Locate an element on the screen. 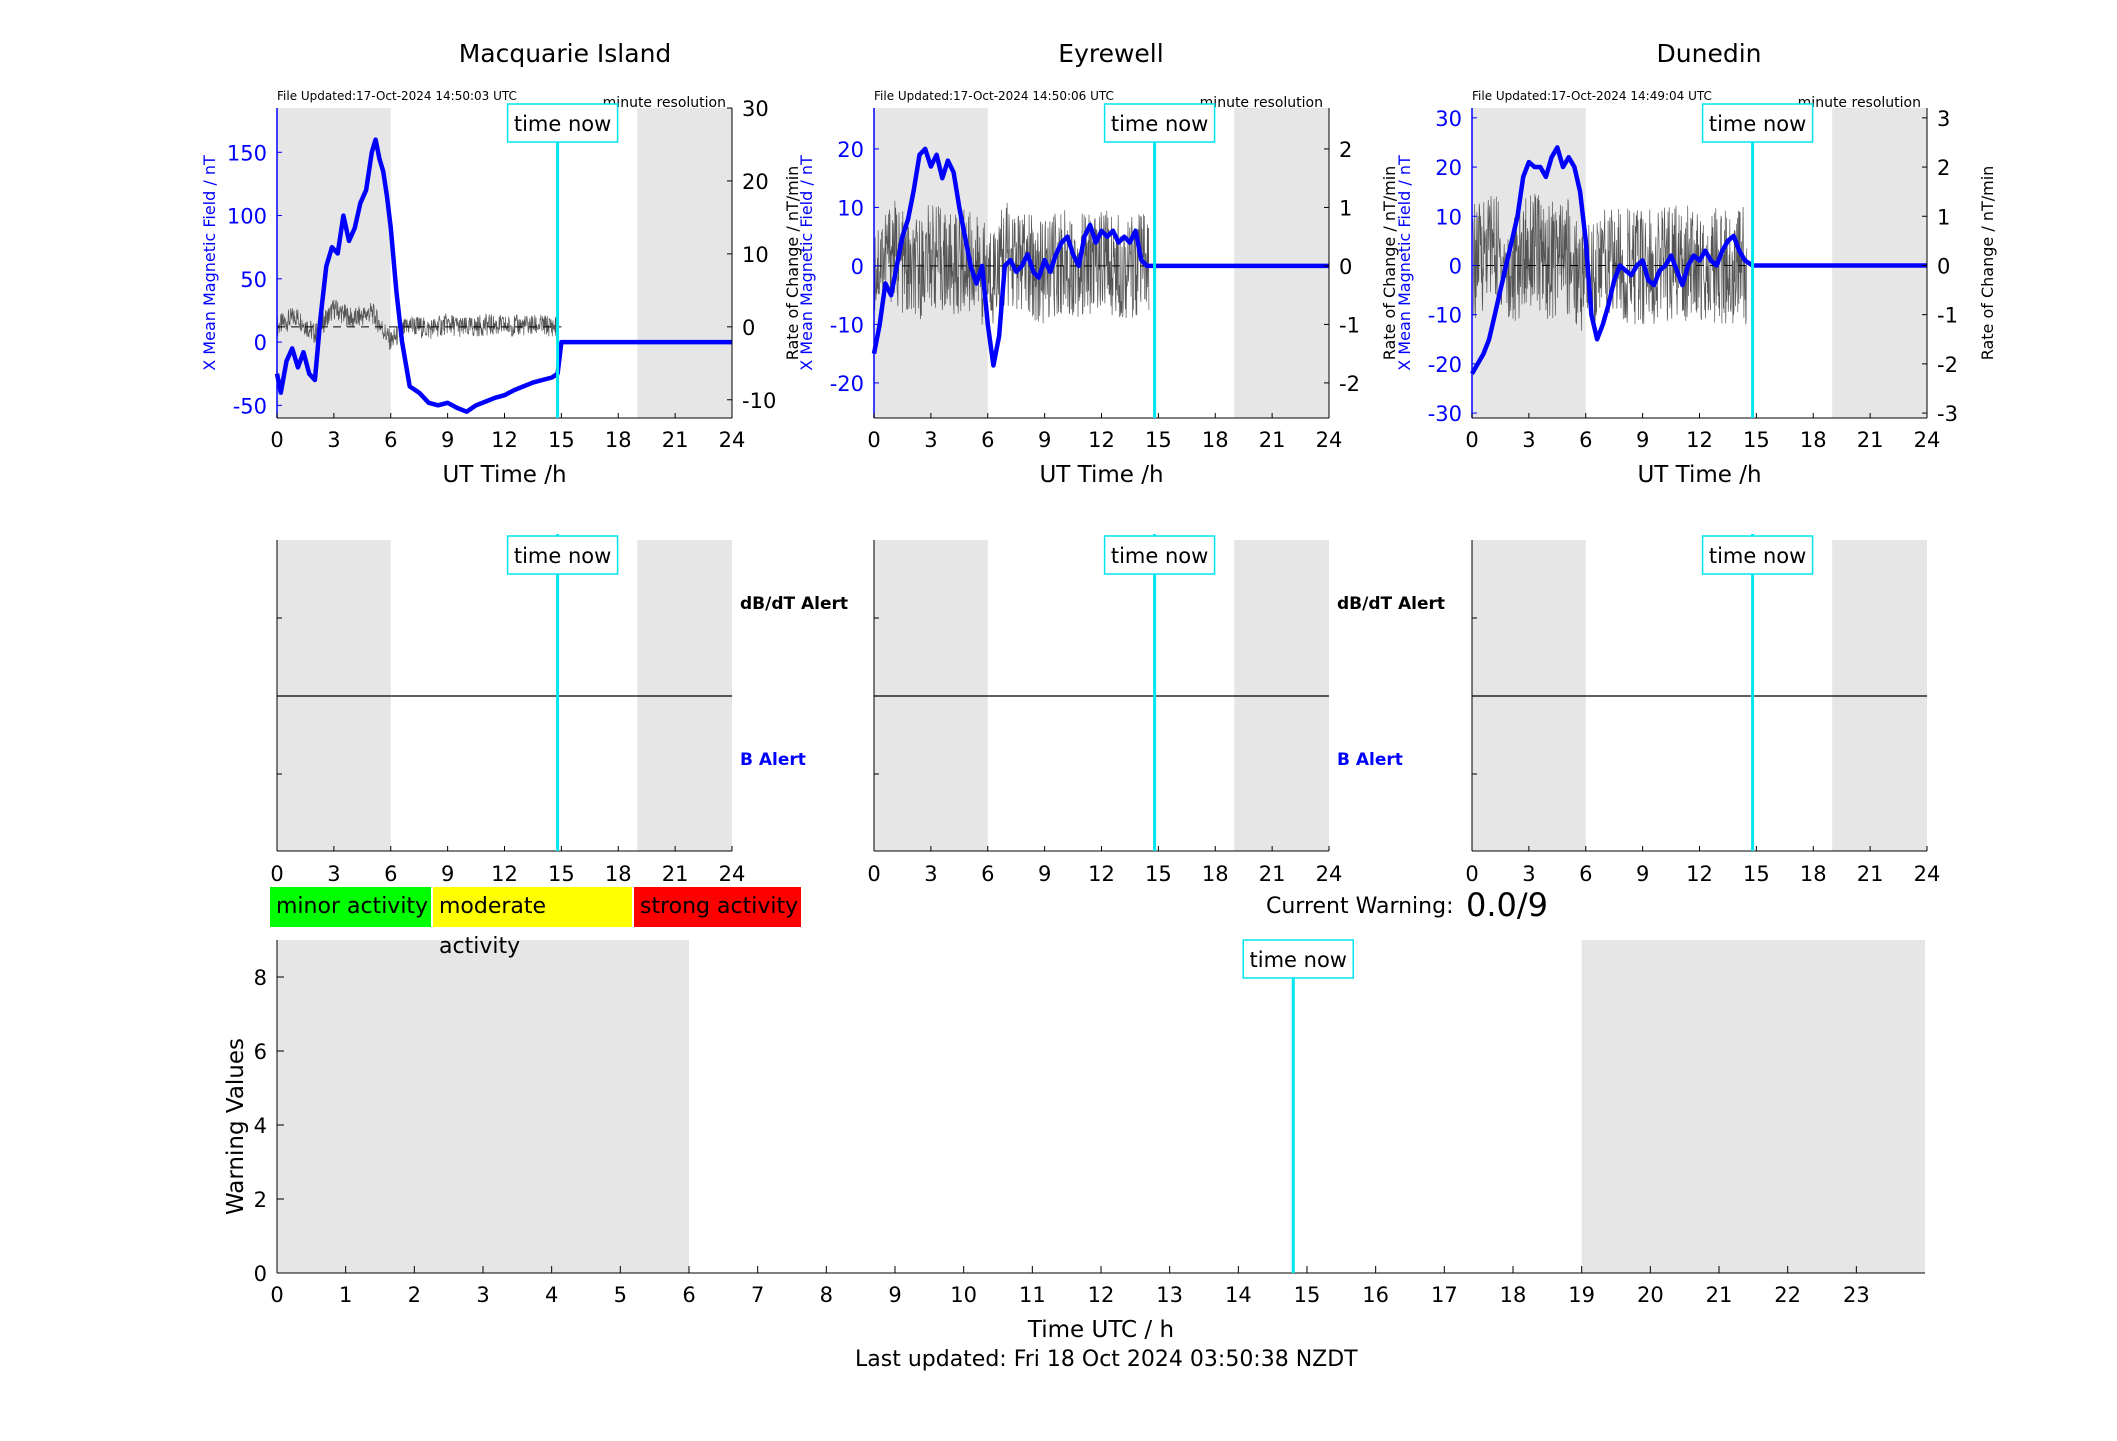  station-1-x-tick-label: 18 is located at coordinates (618, 440).